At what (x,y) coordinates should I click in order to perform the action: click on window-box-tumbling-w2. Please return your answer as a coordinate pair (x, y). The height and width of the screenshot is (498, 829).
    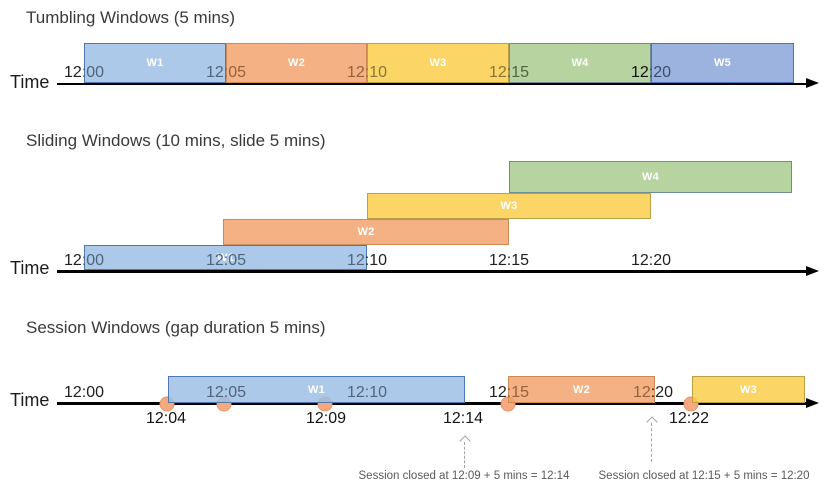
    Looking at the image, I should click on (296, 62).